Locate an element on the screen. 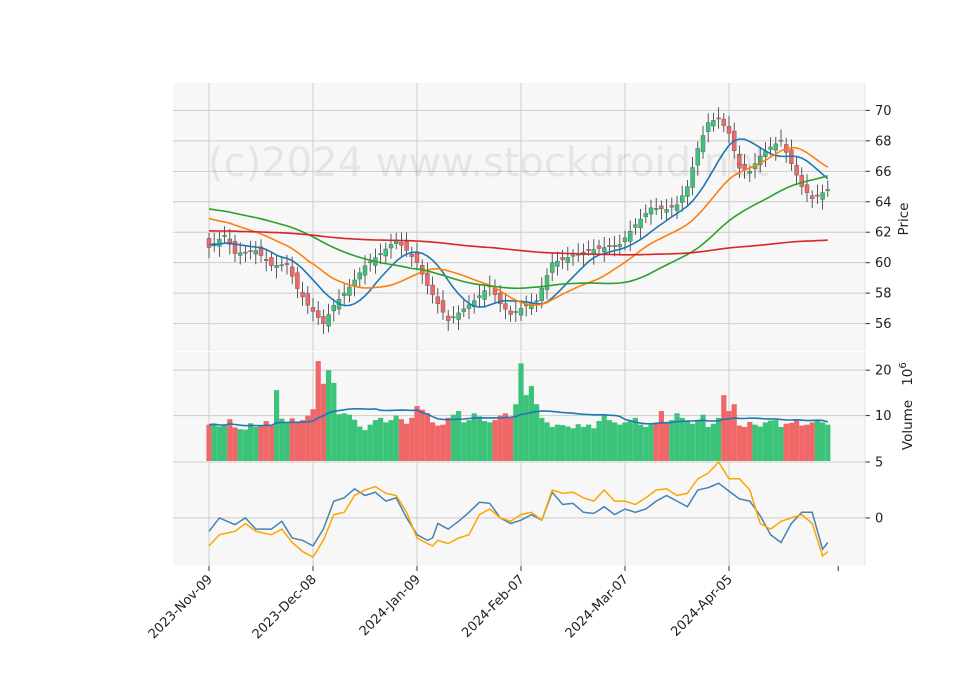 The width and height of the screenshot is (960, 690). indicator-line is located at coordinates (518, 509).